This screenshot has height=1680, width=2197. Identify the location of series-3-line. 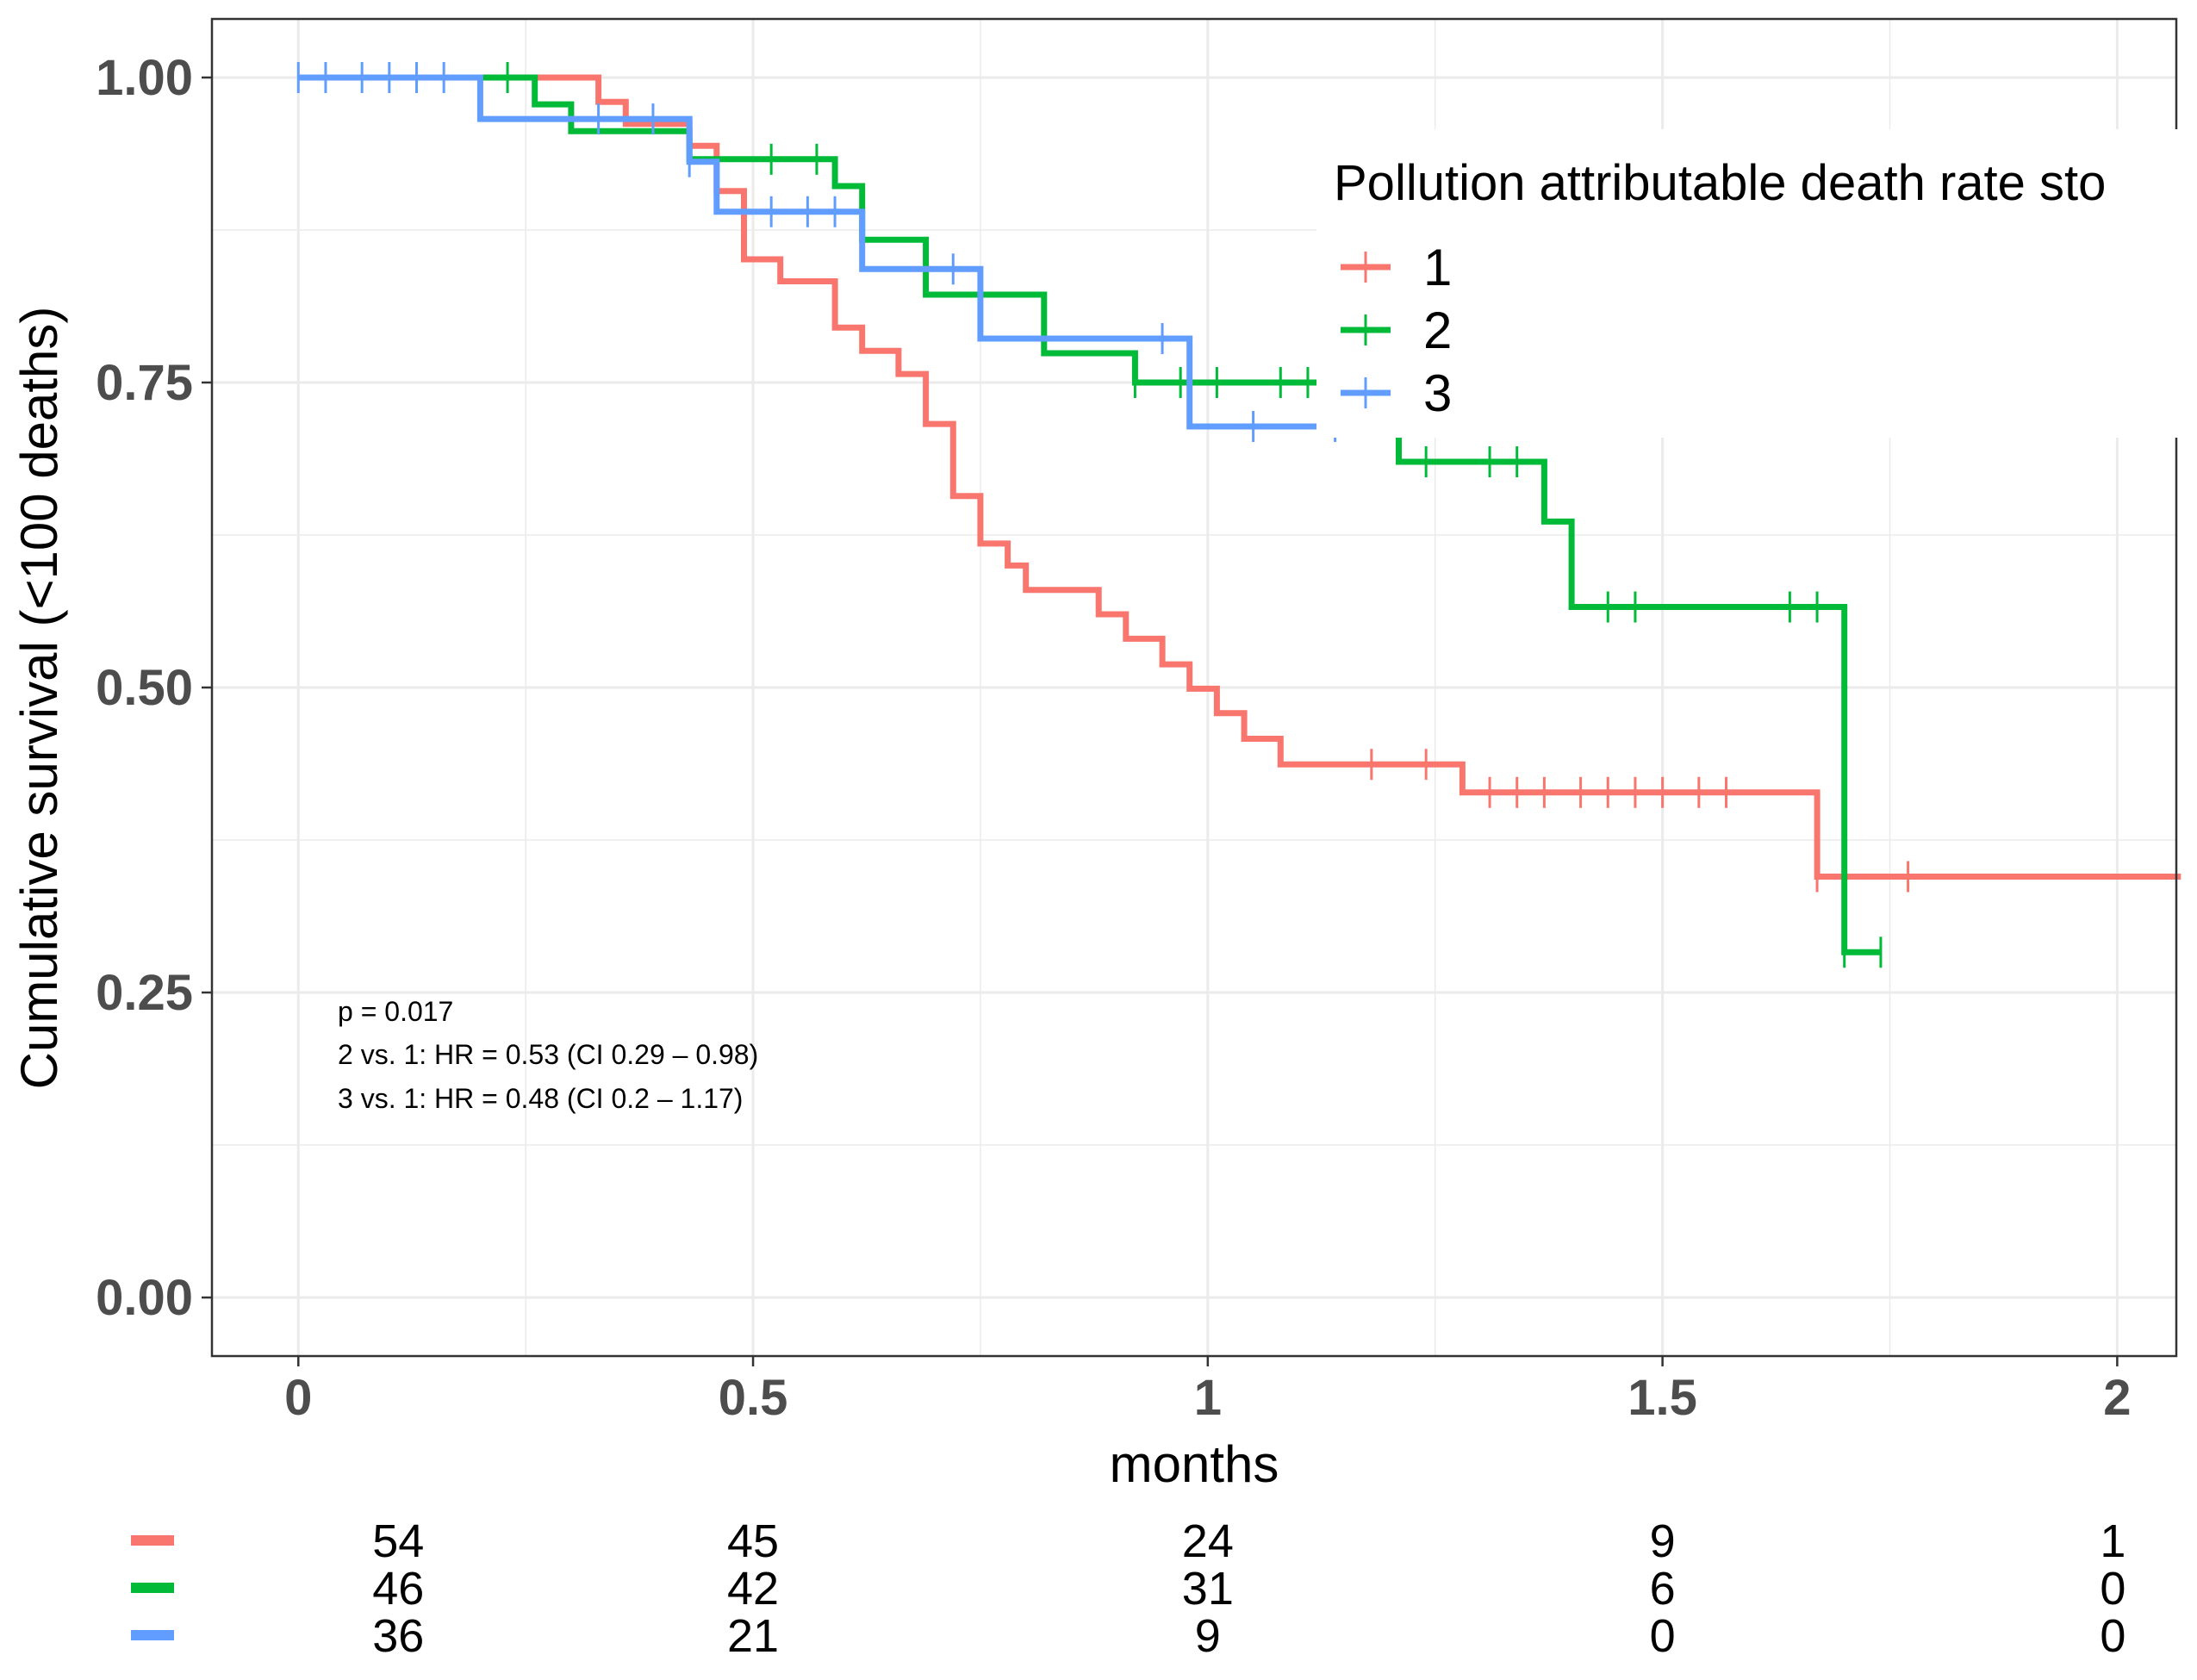
(817, 252).